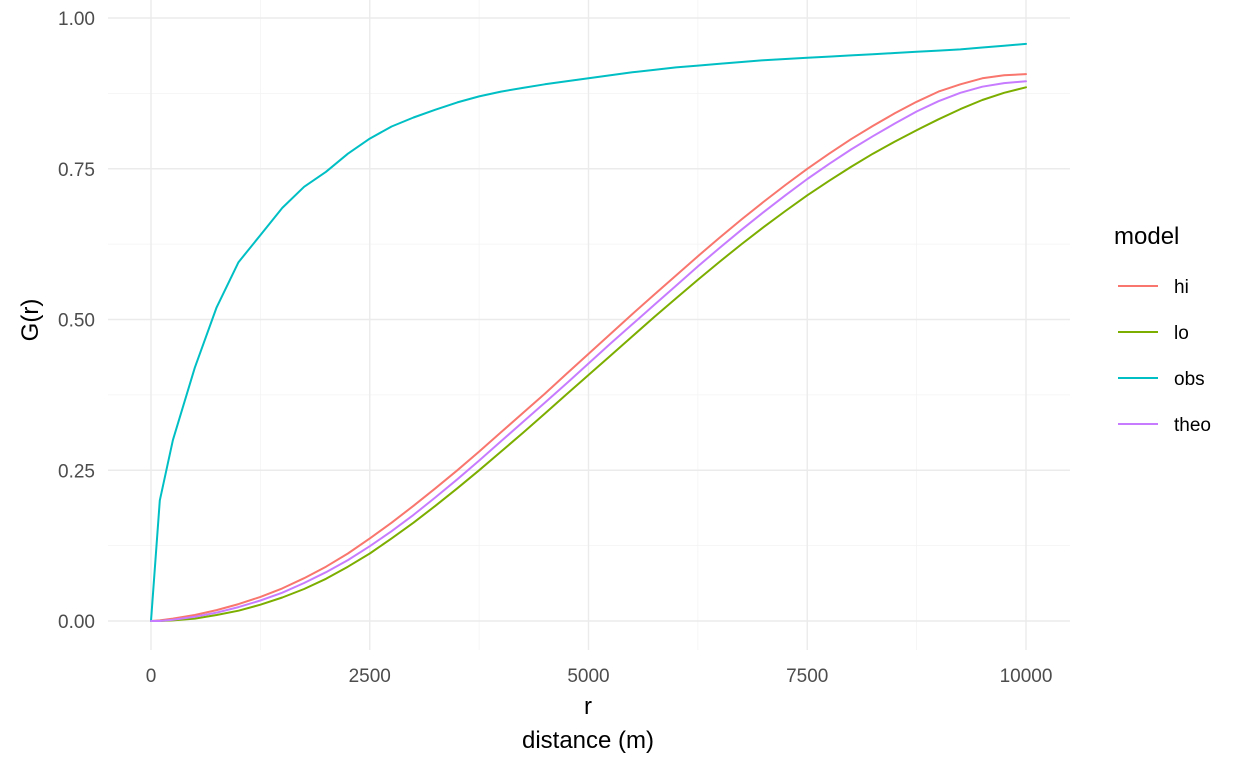  Describe the element at coordinates (1181, 333) in the screenshot. I see `legend-label-lo: lo` at that location.